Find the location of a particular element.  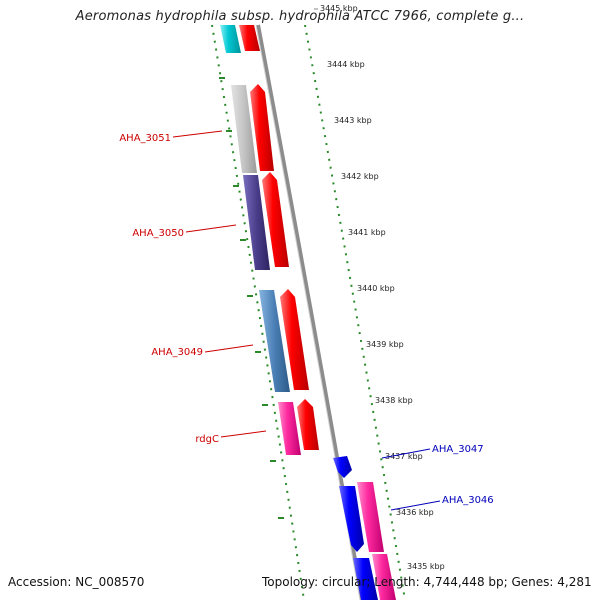

gene-cyan-top is located at coordinates (230, 39).